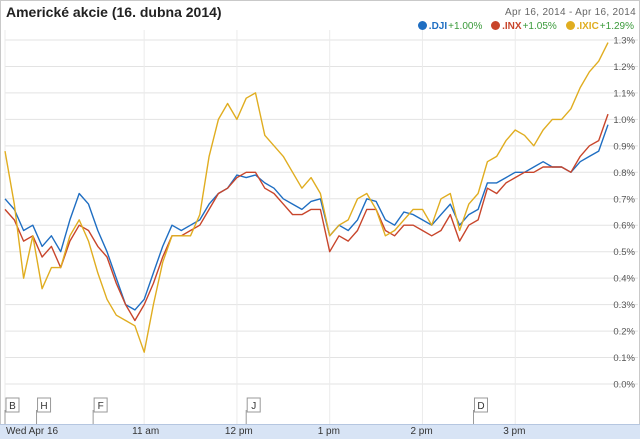  I want to click on y-tick-label: 0.5%, so click(624, 252).